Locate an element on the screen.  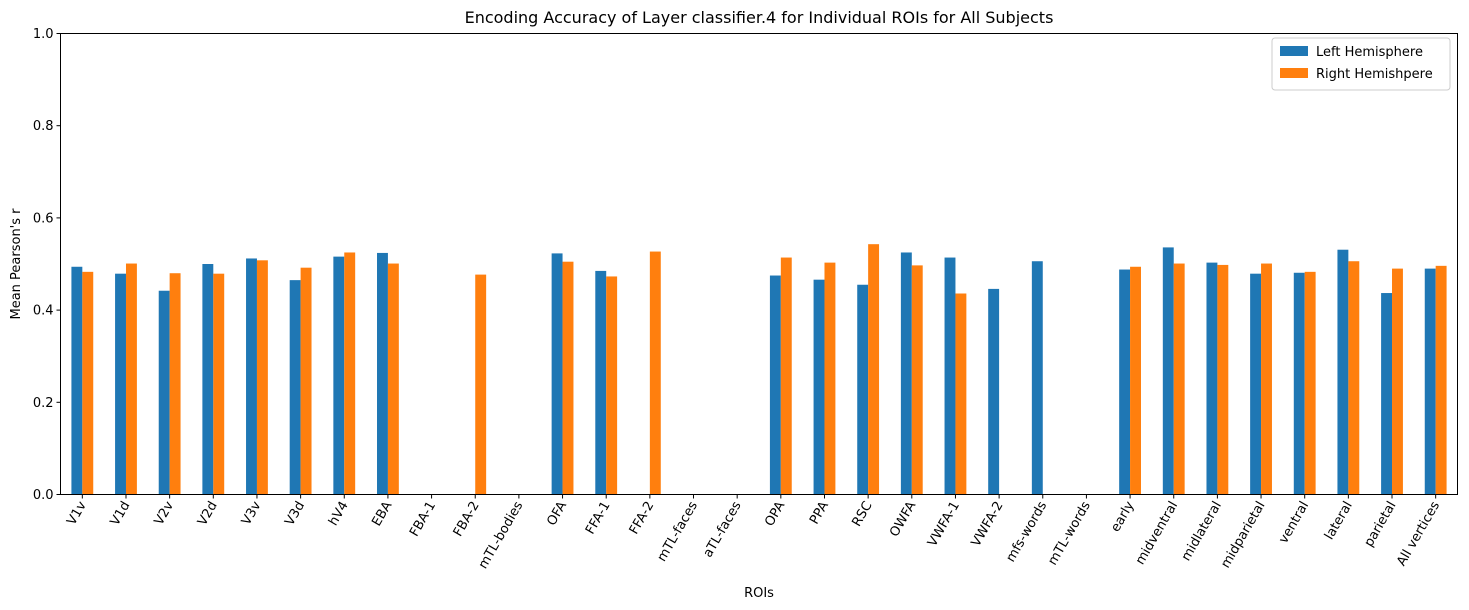
bar-right-midventral is located at coordinates (1179, 379).